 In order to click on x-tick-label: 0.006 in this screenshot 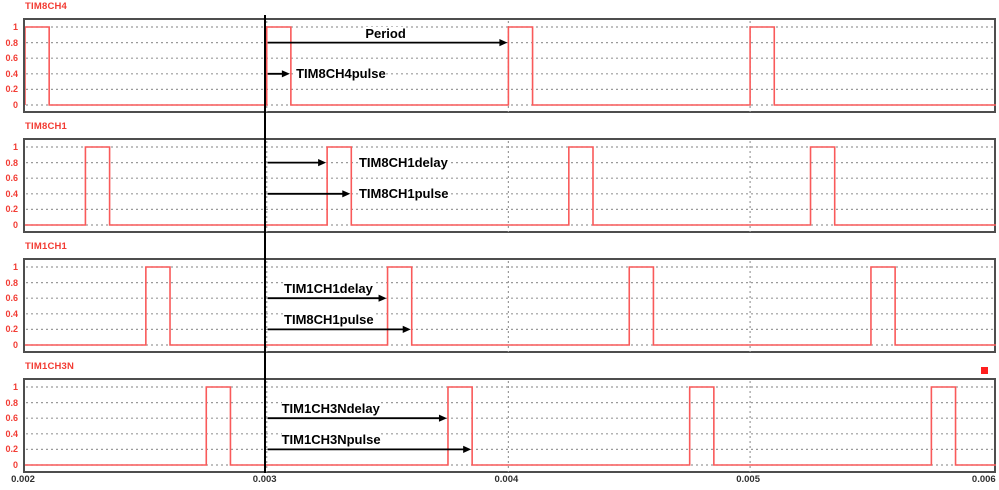, I will do `click(983, 479)`.